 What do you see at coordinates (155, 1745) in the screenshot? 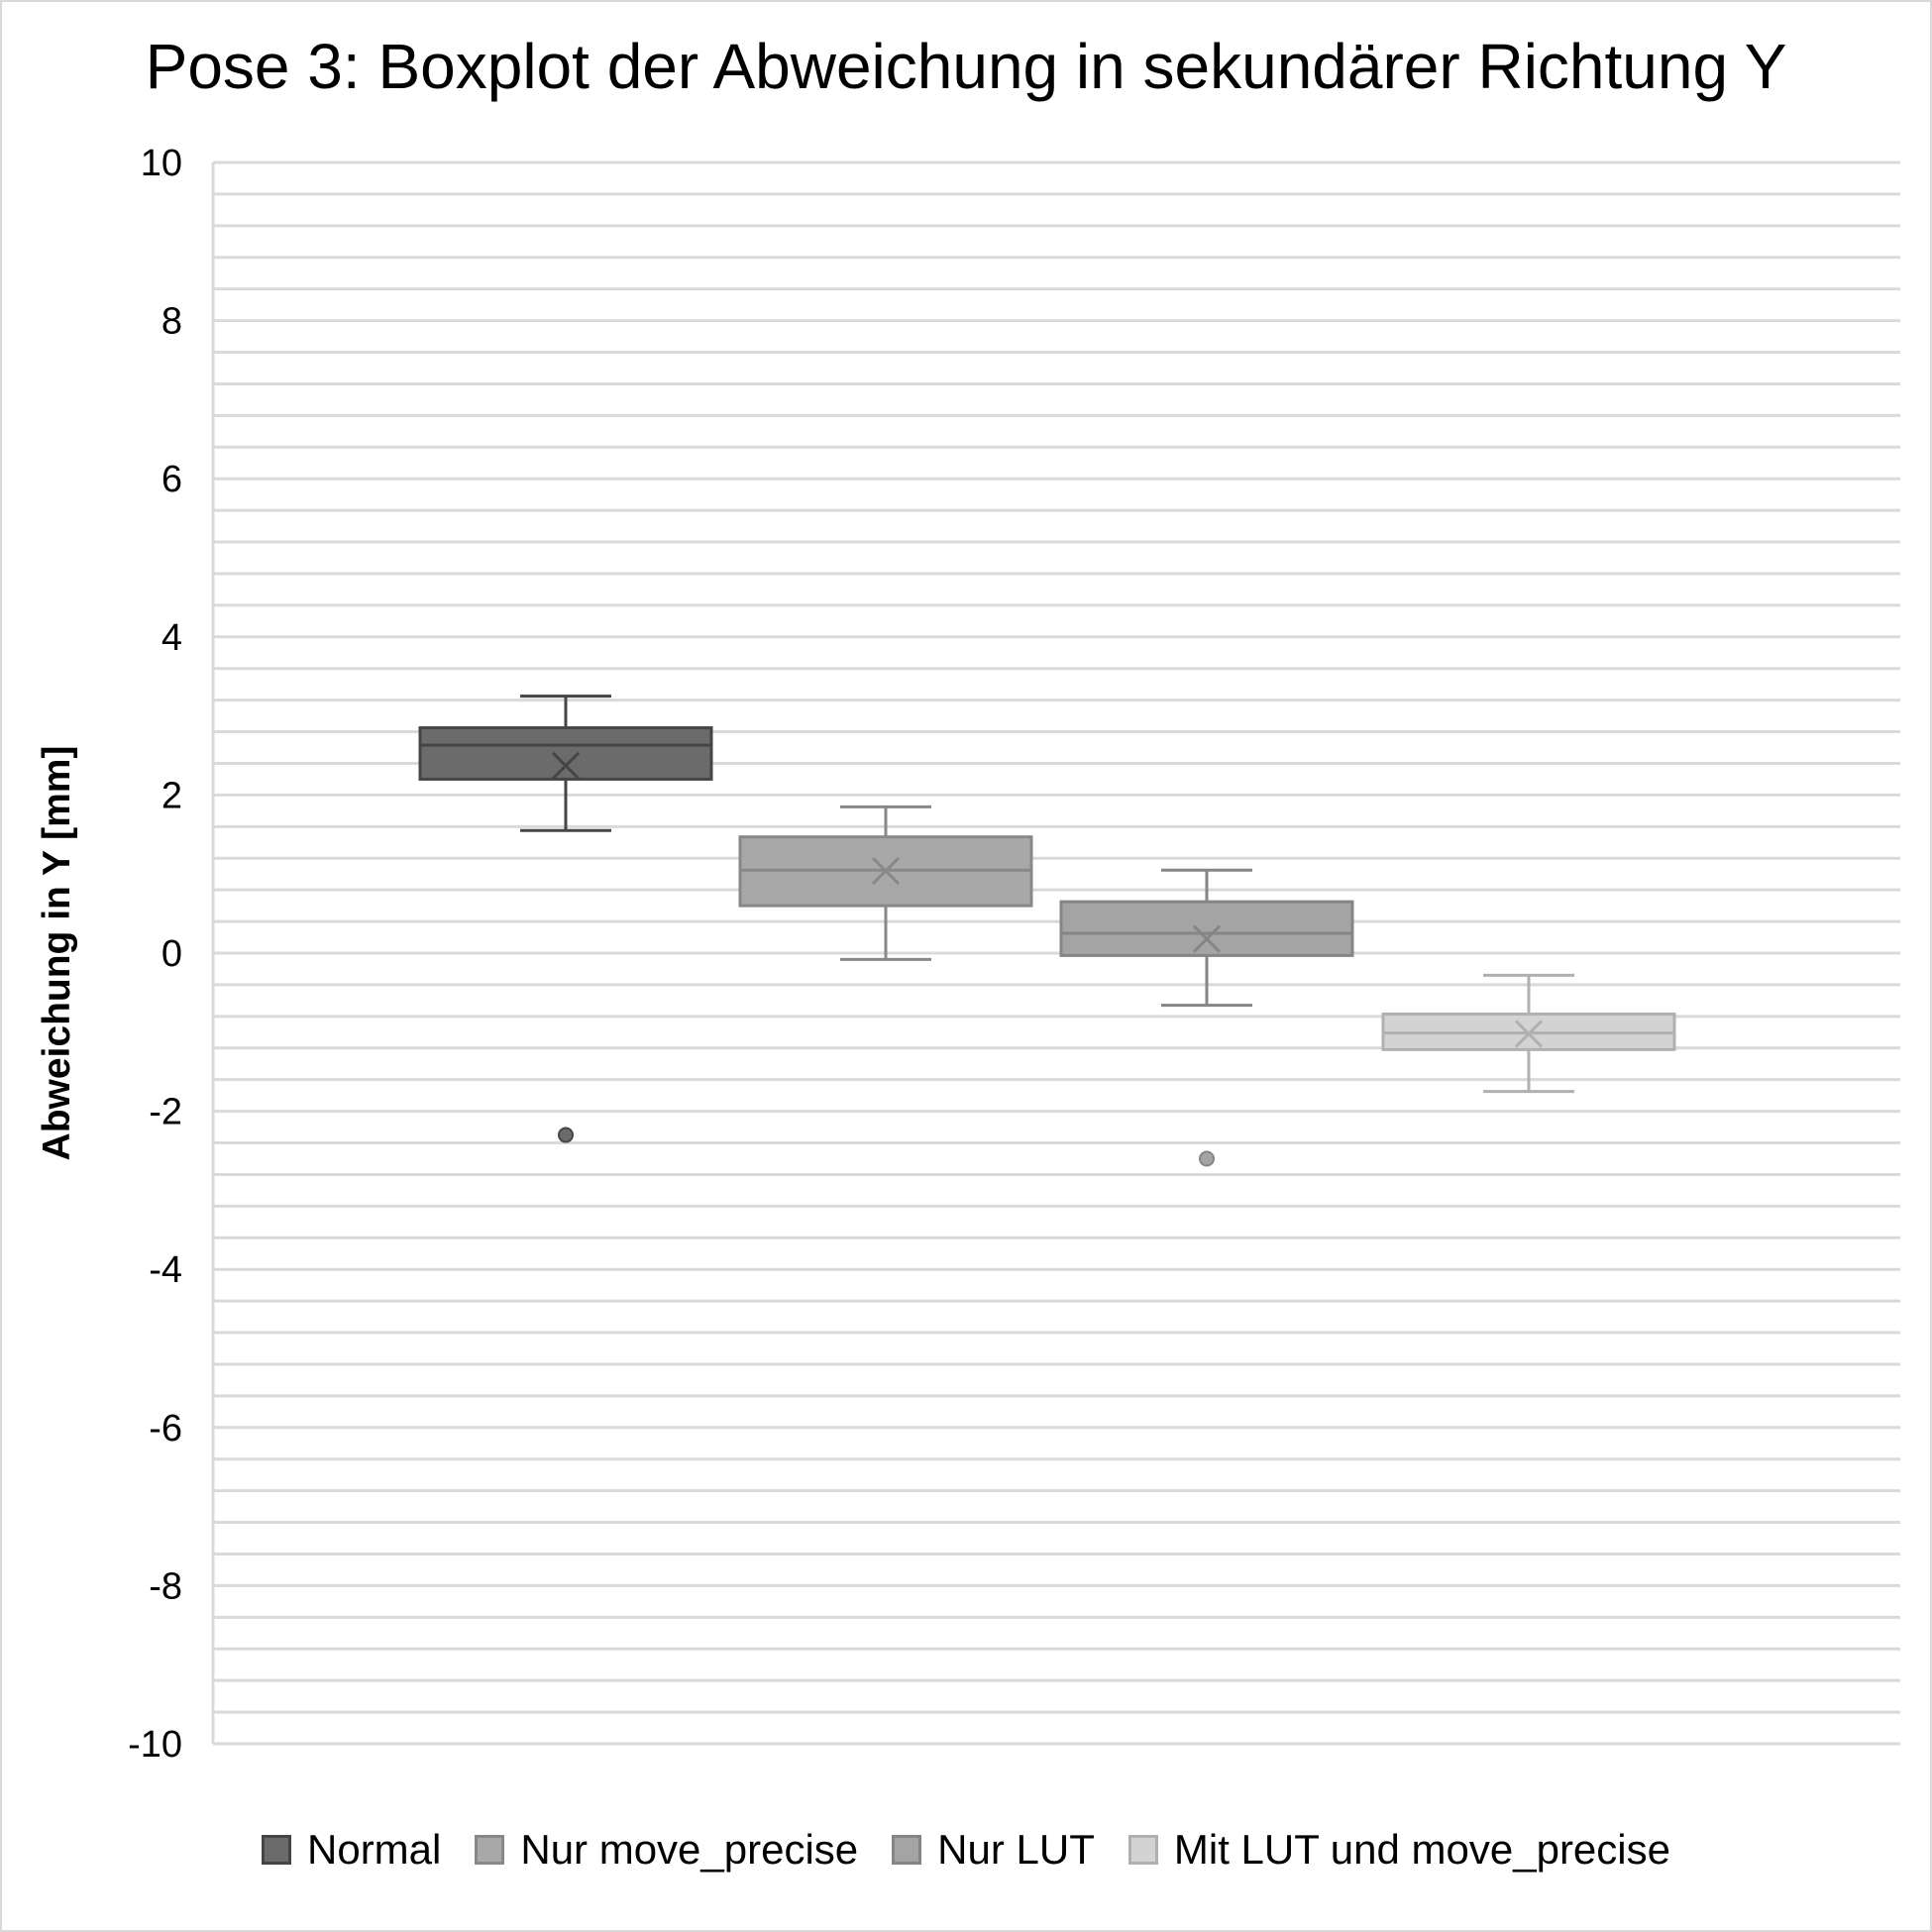
I see `y-tick-label: -10` at bounding box center [155, 1745].